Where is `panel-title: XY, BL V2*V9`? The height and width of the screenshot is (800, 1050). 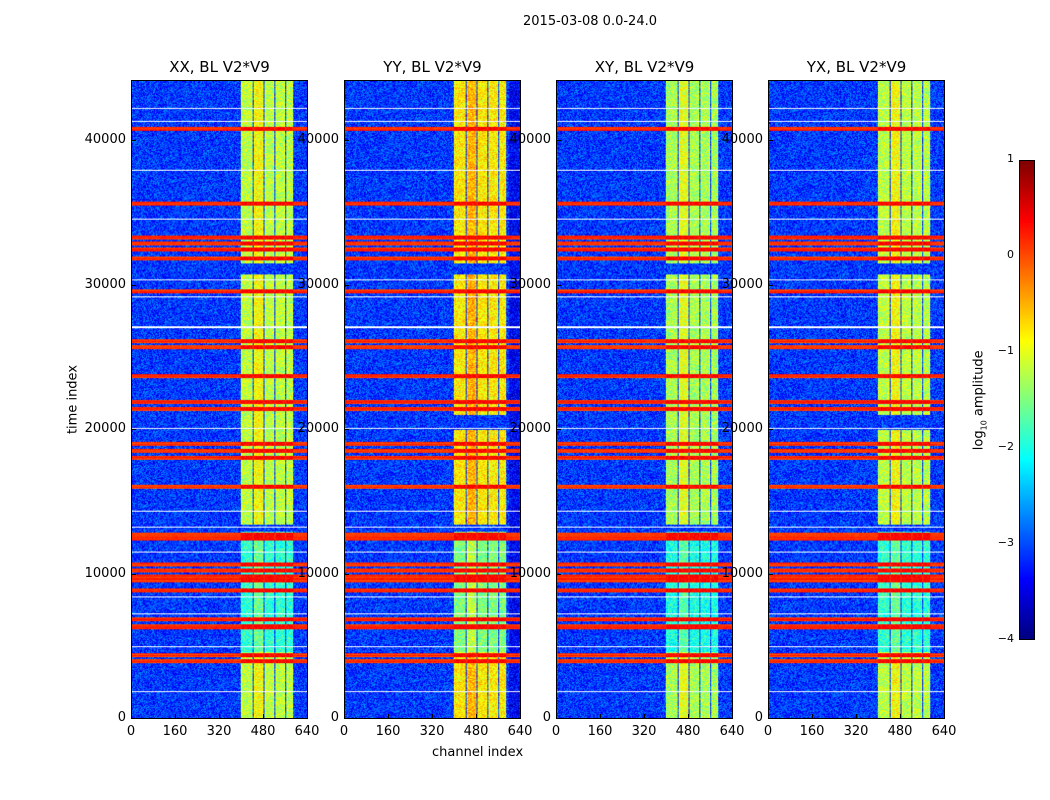
panel-title: XY, BL V2*V9 is located at coordinates (644, 67).